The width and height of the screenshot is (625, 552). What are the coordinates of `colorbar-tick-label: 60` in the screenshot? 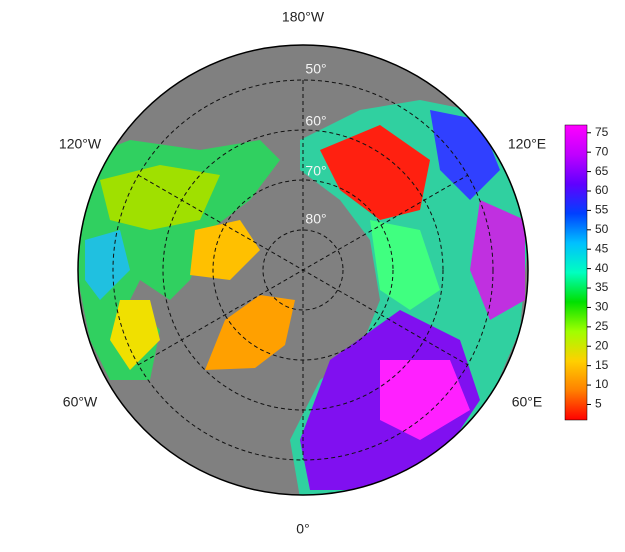 It's located at (602, 190).